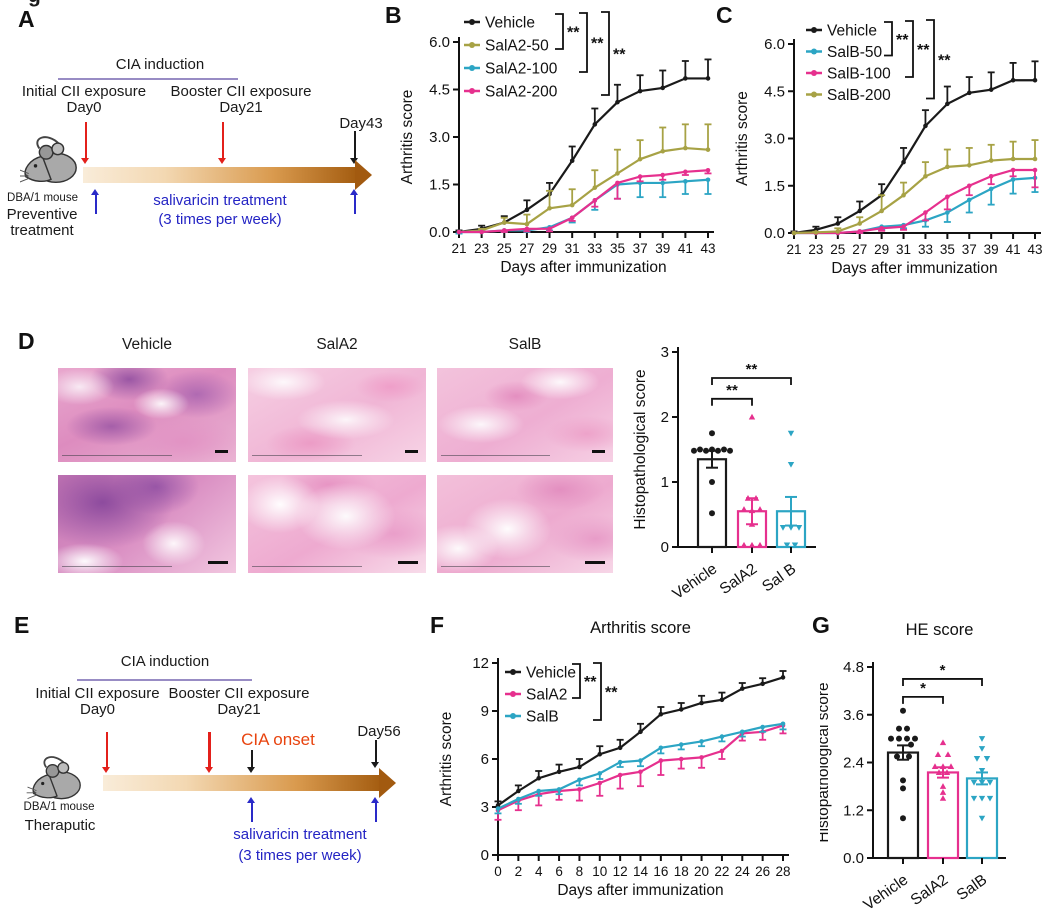 Image resolution: width=1047 pixels, height=917 pixels. Describe the element at coordinates (743, 871) in the screenshot. I see `svg-text: 24` at that location.